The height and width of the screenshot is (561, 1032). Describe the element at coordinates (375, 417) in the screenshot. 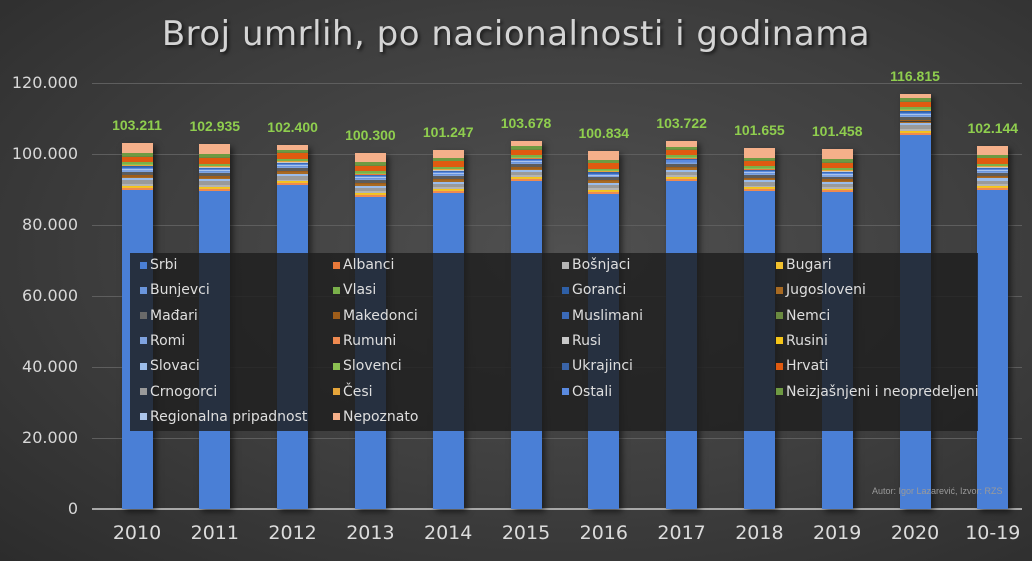

I see `legend-item: Nepoznato` at that location.